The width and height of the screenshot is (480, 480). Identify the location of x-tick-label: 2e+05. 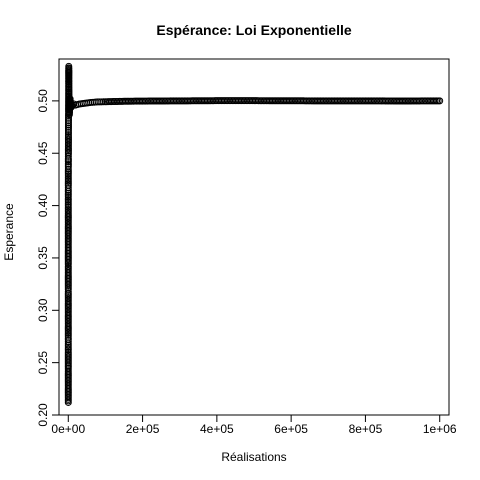
(143, 429).